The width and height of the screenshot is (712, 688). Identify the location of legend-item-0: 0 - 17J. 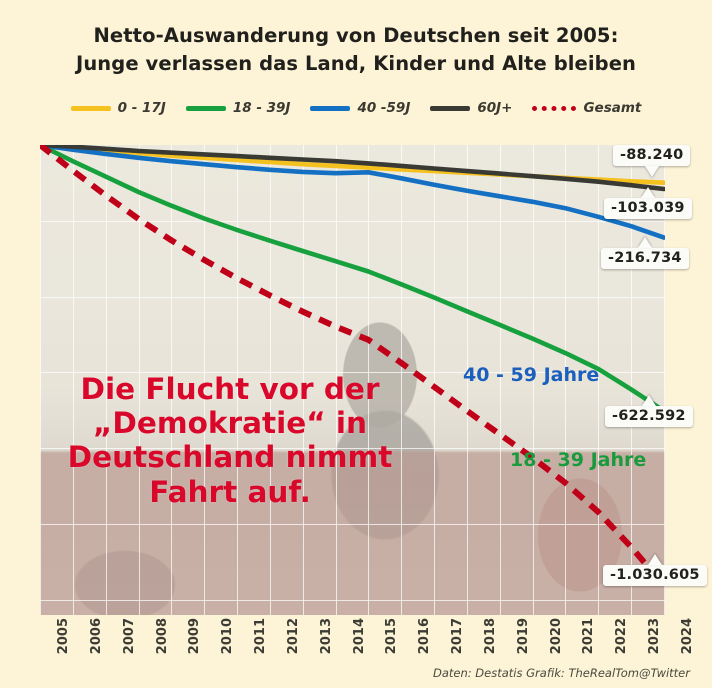
(118, 108).